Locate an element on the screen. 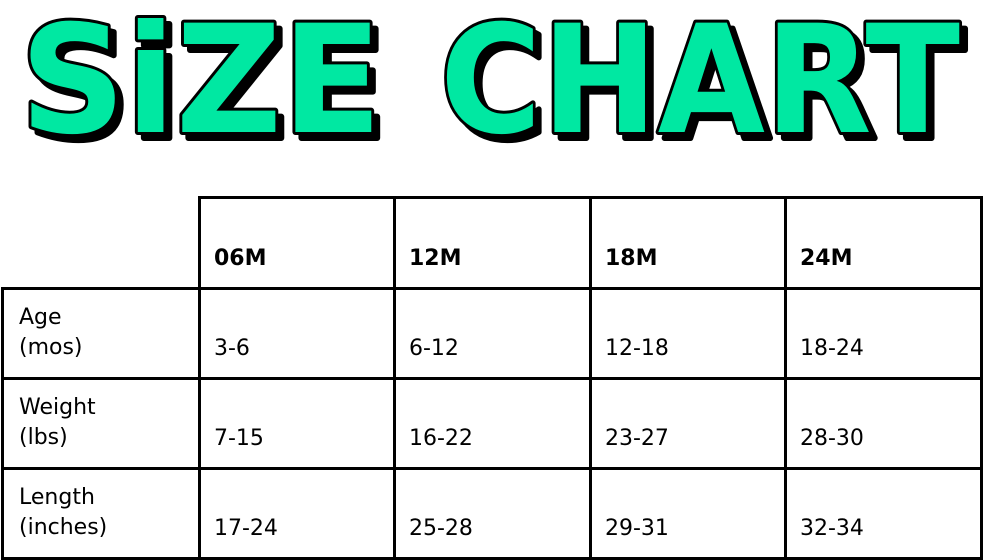 The image size is (984, 560). table-cell-value: 32-34 is located at coordinates (832, 528).